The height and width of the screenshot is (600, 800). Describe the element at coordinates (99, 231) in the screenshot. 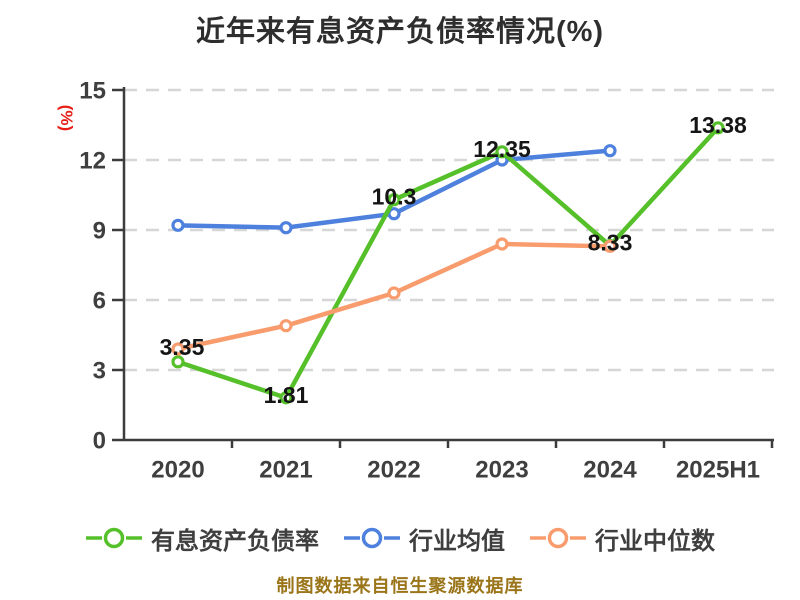

I see `y-tick-label: 9` at that location.